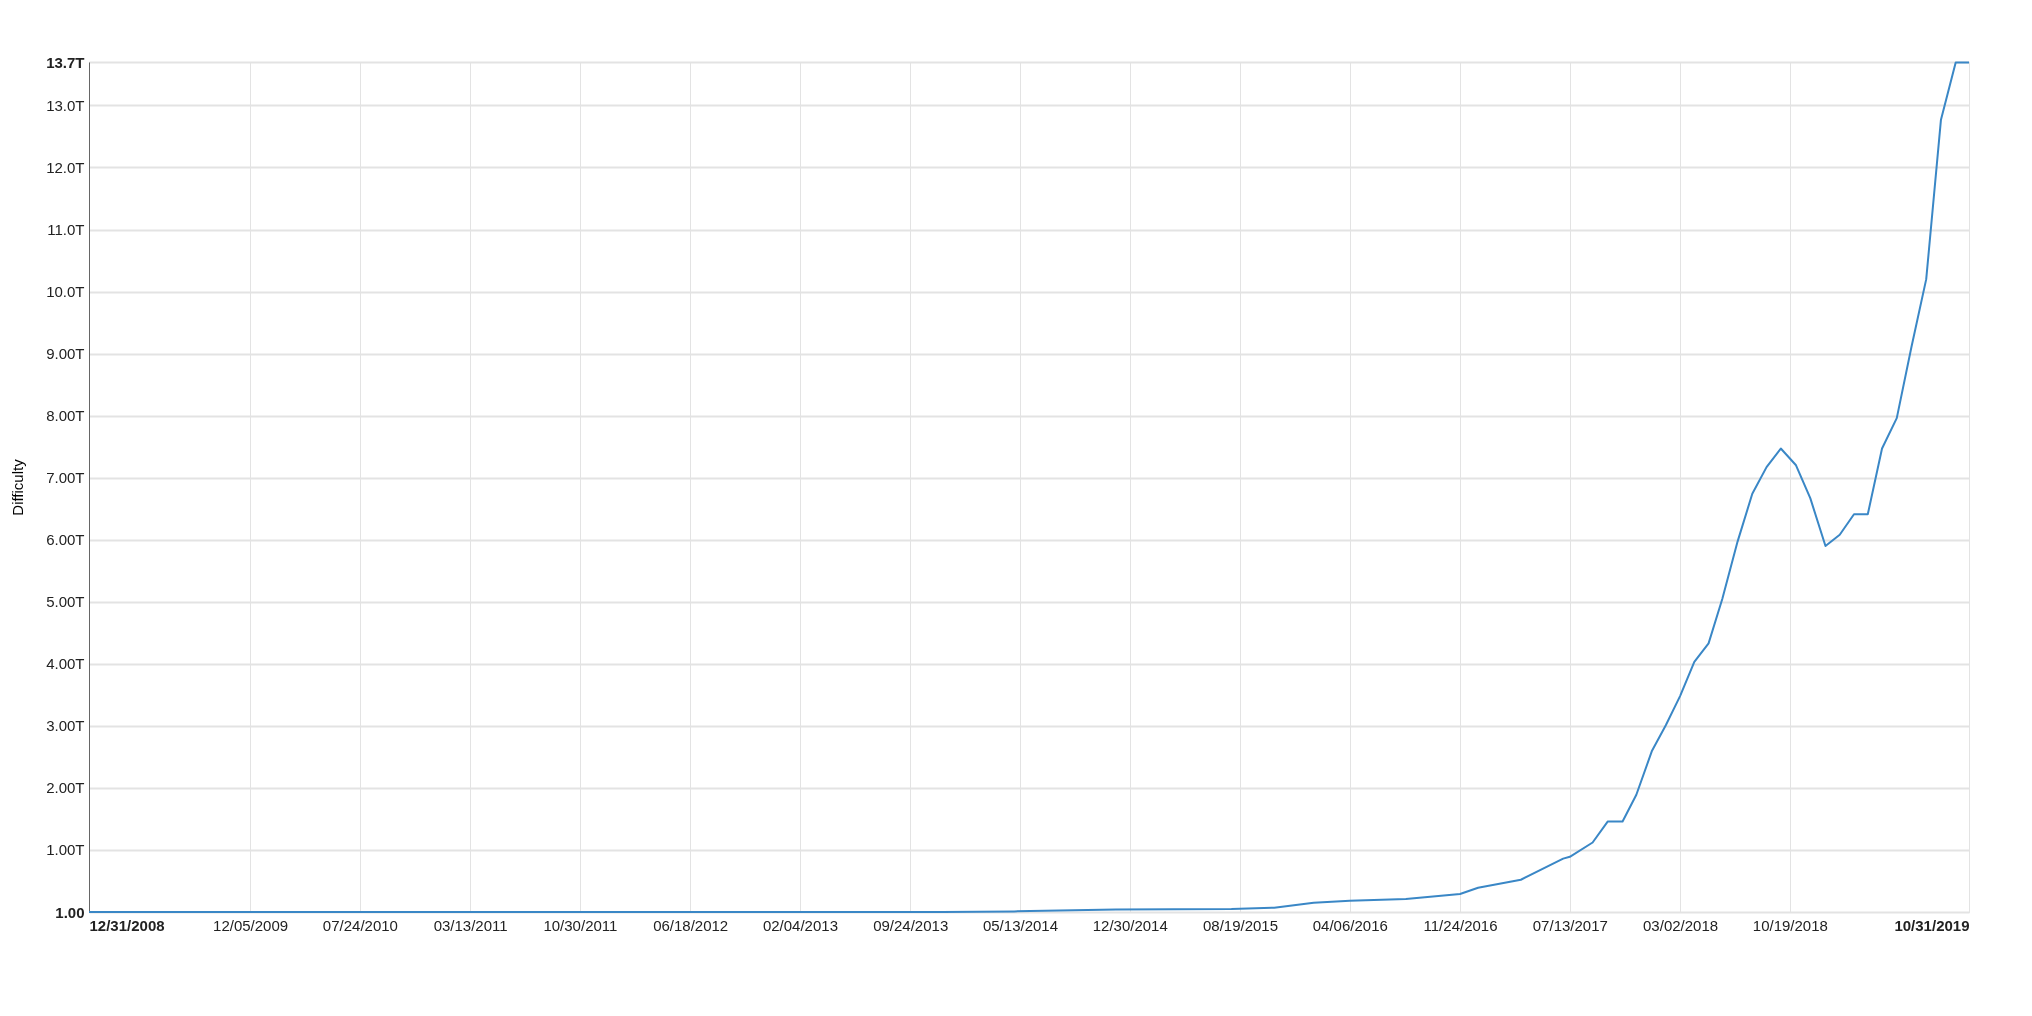 This screenshot has width=2032, height=1016. What do you see at coordinates (65, 726) in the screenshot?
I see `y-tick-label: 3.00T` at bounding box center [65, 726].